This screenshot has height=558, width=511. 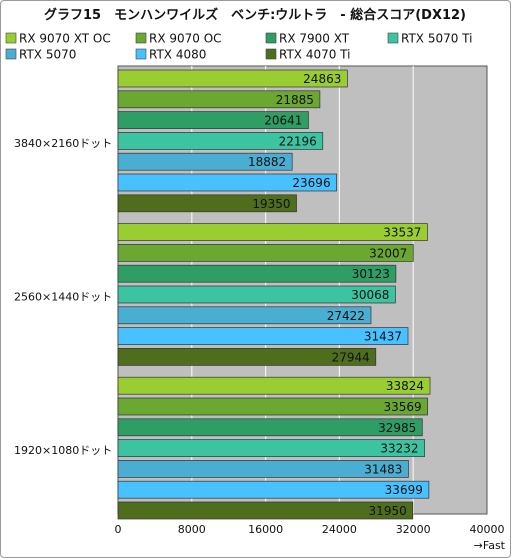 What do you see at coordinates (185, 39) in the screenshot?
I see `legend-label: RX 9070 OC` at bounding box center [185, 39].